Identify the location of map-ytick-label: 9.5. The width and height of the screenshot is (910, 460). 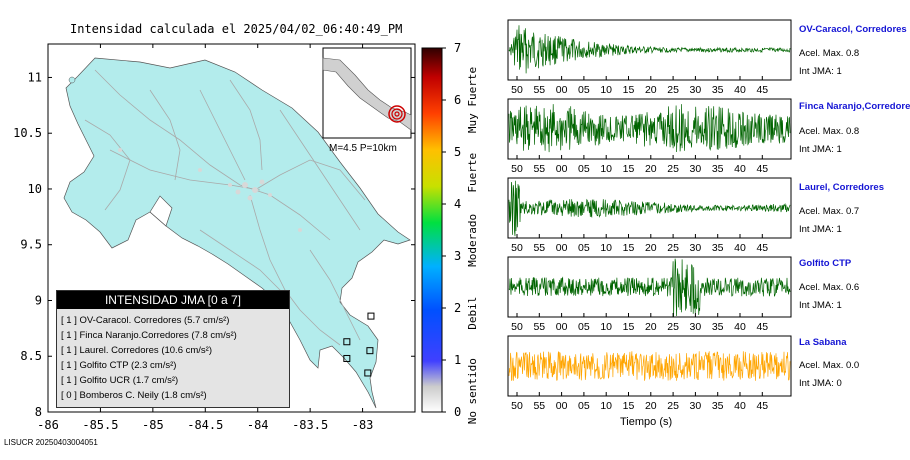
(31, 245).